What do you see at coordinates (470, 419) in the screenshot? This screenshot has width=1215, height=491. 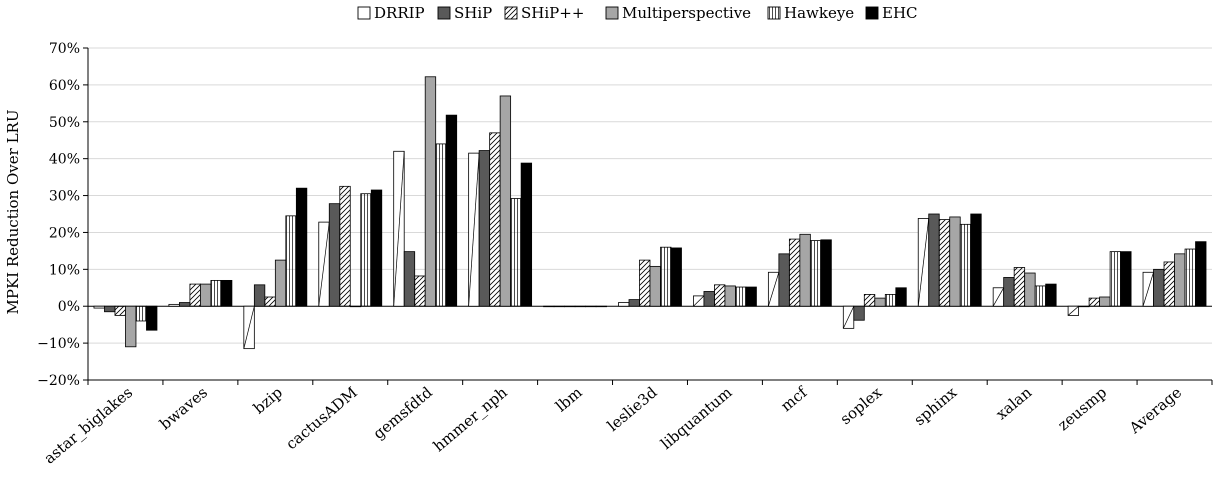 I see `x-tick-label: hmmer_nph` at bounding box center [470, 419].